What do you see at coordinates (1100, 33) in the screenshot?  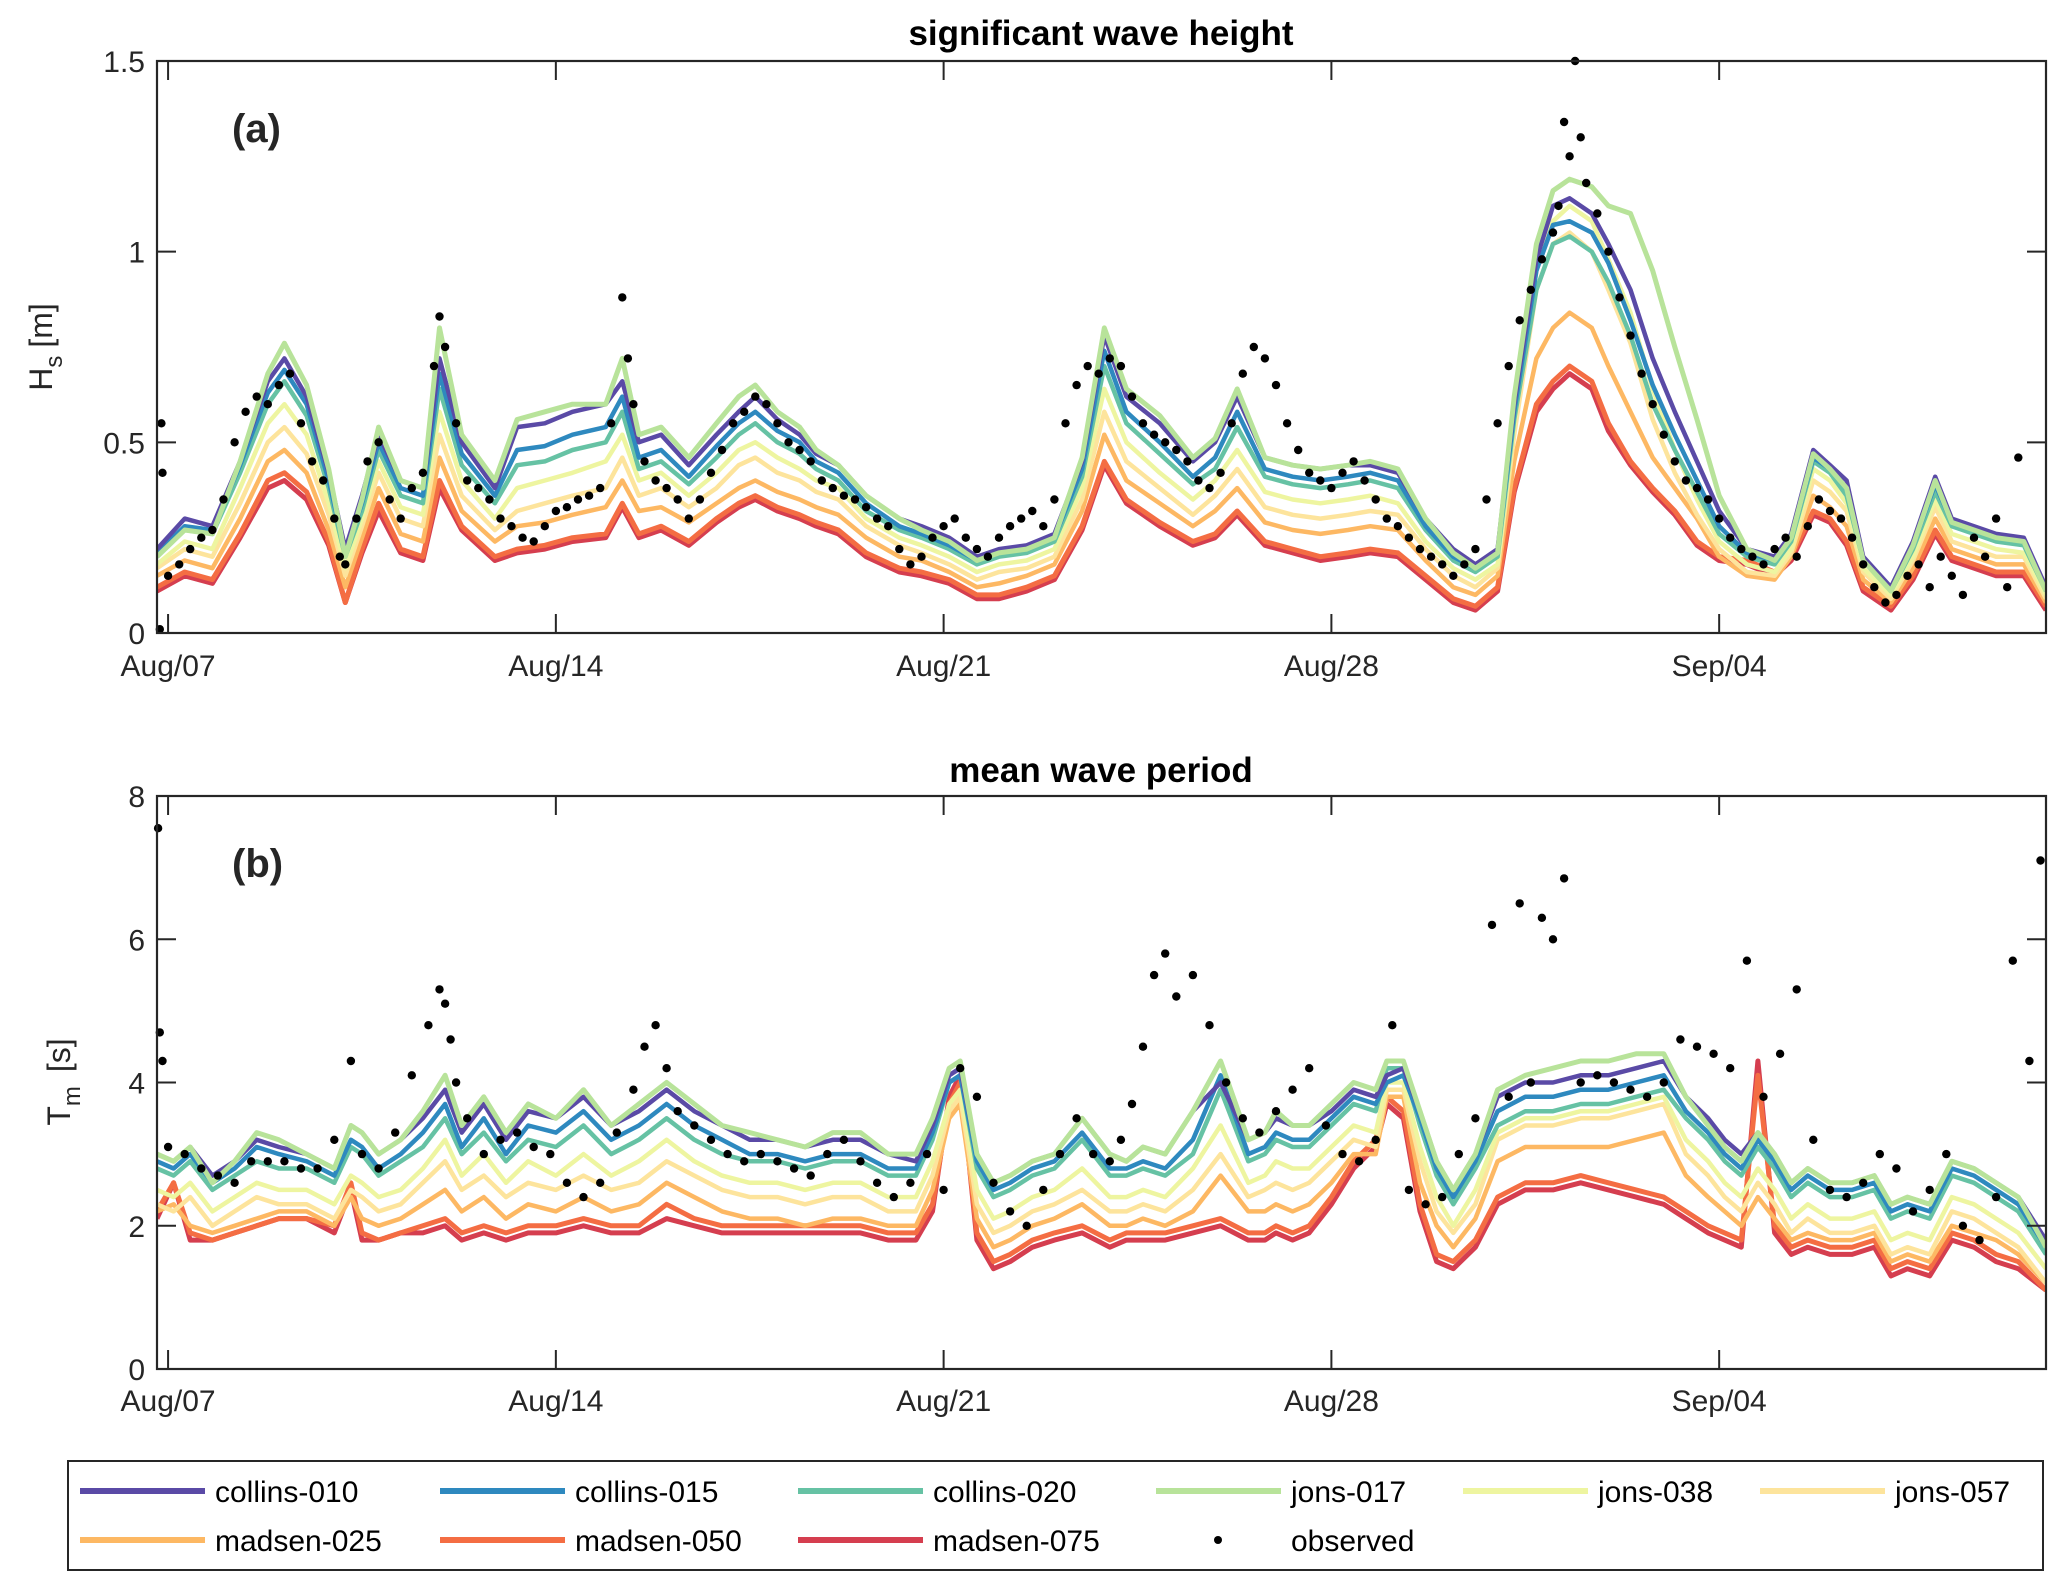 I see `chart-title-hs: significant wave height` at bounding box center [1100, 33].